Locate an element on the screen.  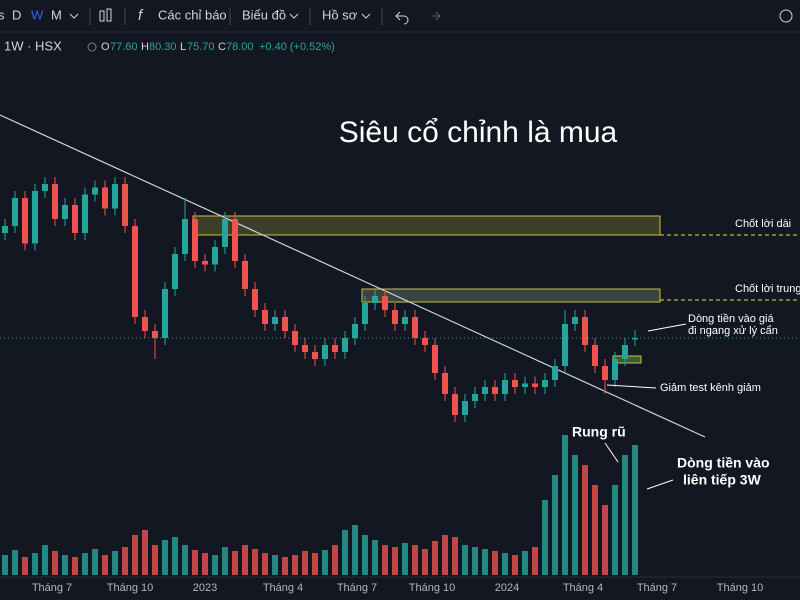
redo-button is located at coordinates (436, 16).